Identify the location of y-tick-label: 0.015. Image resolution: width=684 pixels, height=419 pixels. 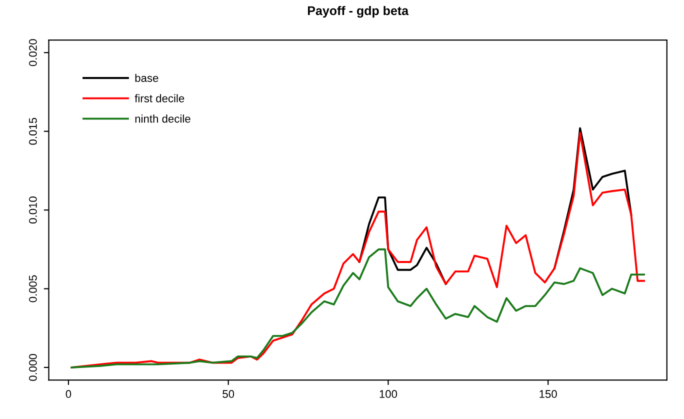
(32, 131).